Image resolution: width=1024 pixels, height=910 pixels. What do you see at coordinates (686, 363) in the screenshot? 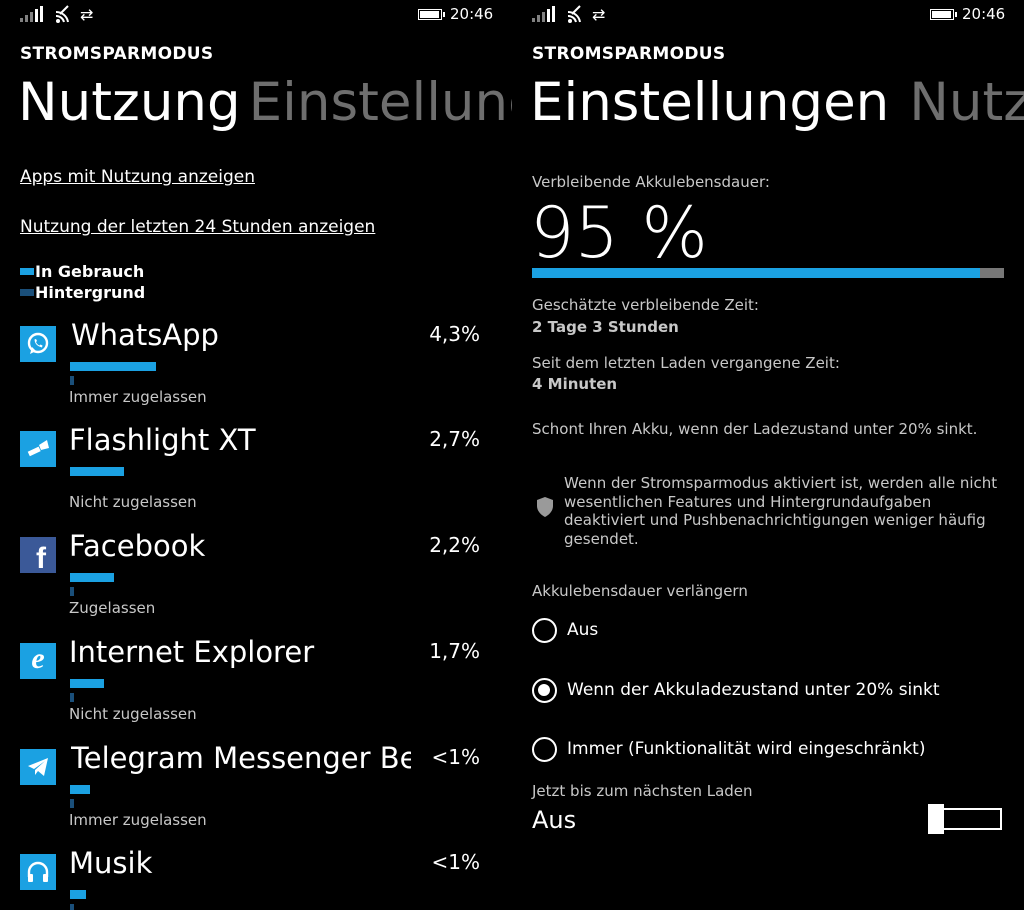
I see `since-charge-label: Seit dem letzten Laden vergangene Zeit:` at bounding box center [686, 363].